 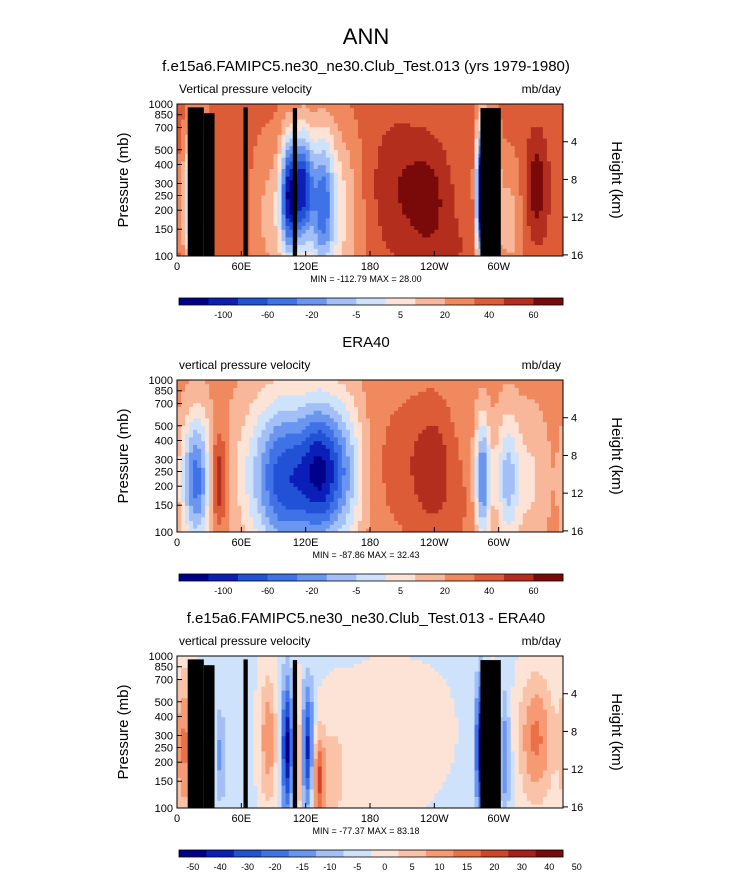 What do you see at coordinates (242, 267) in the screenshot?
I see `x-tick-label: 60E` at bounding box center [242, 267].